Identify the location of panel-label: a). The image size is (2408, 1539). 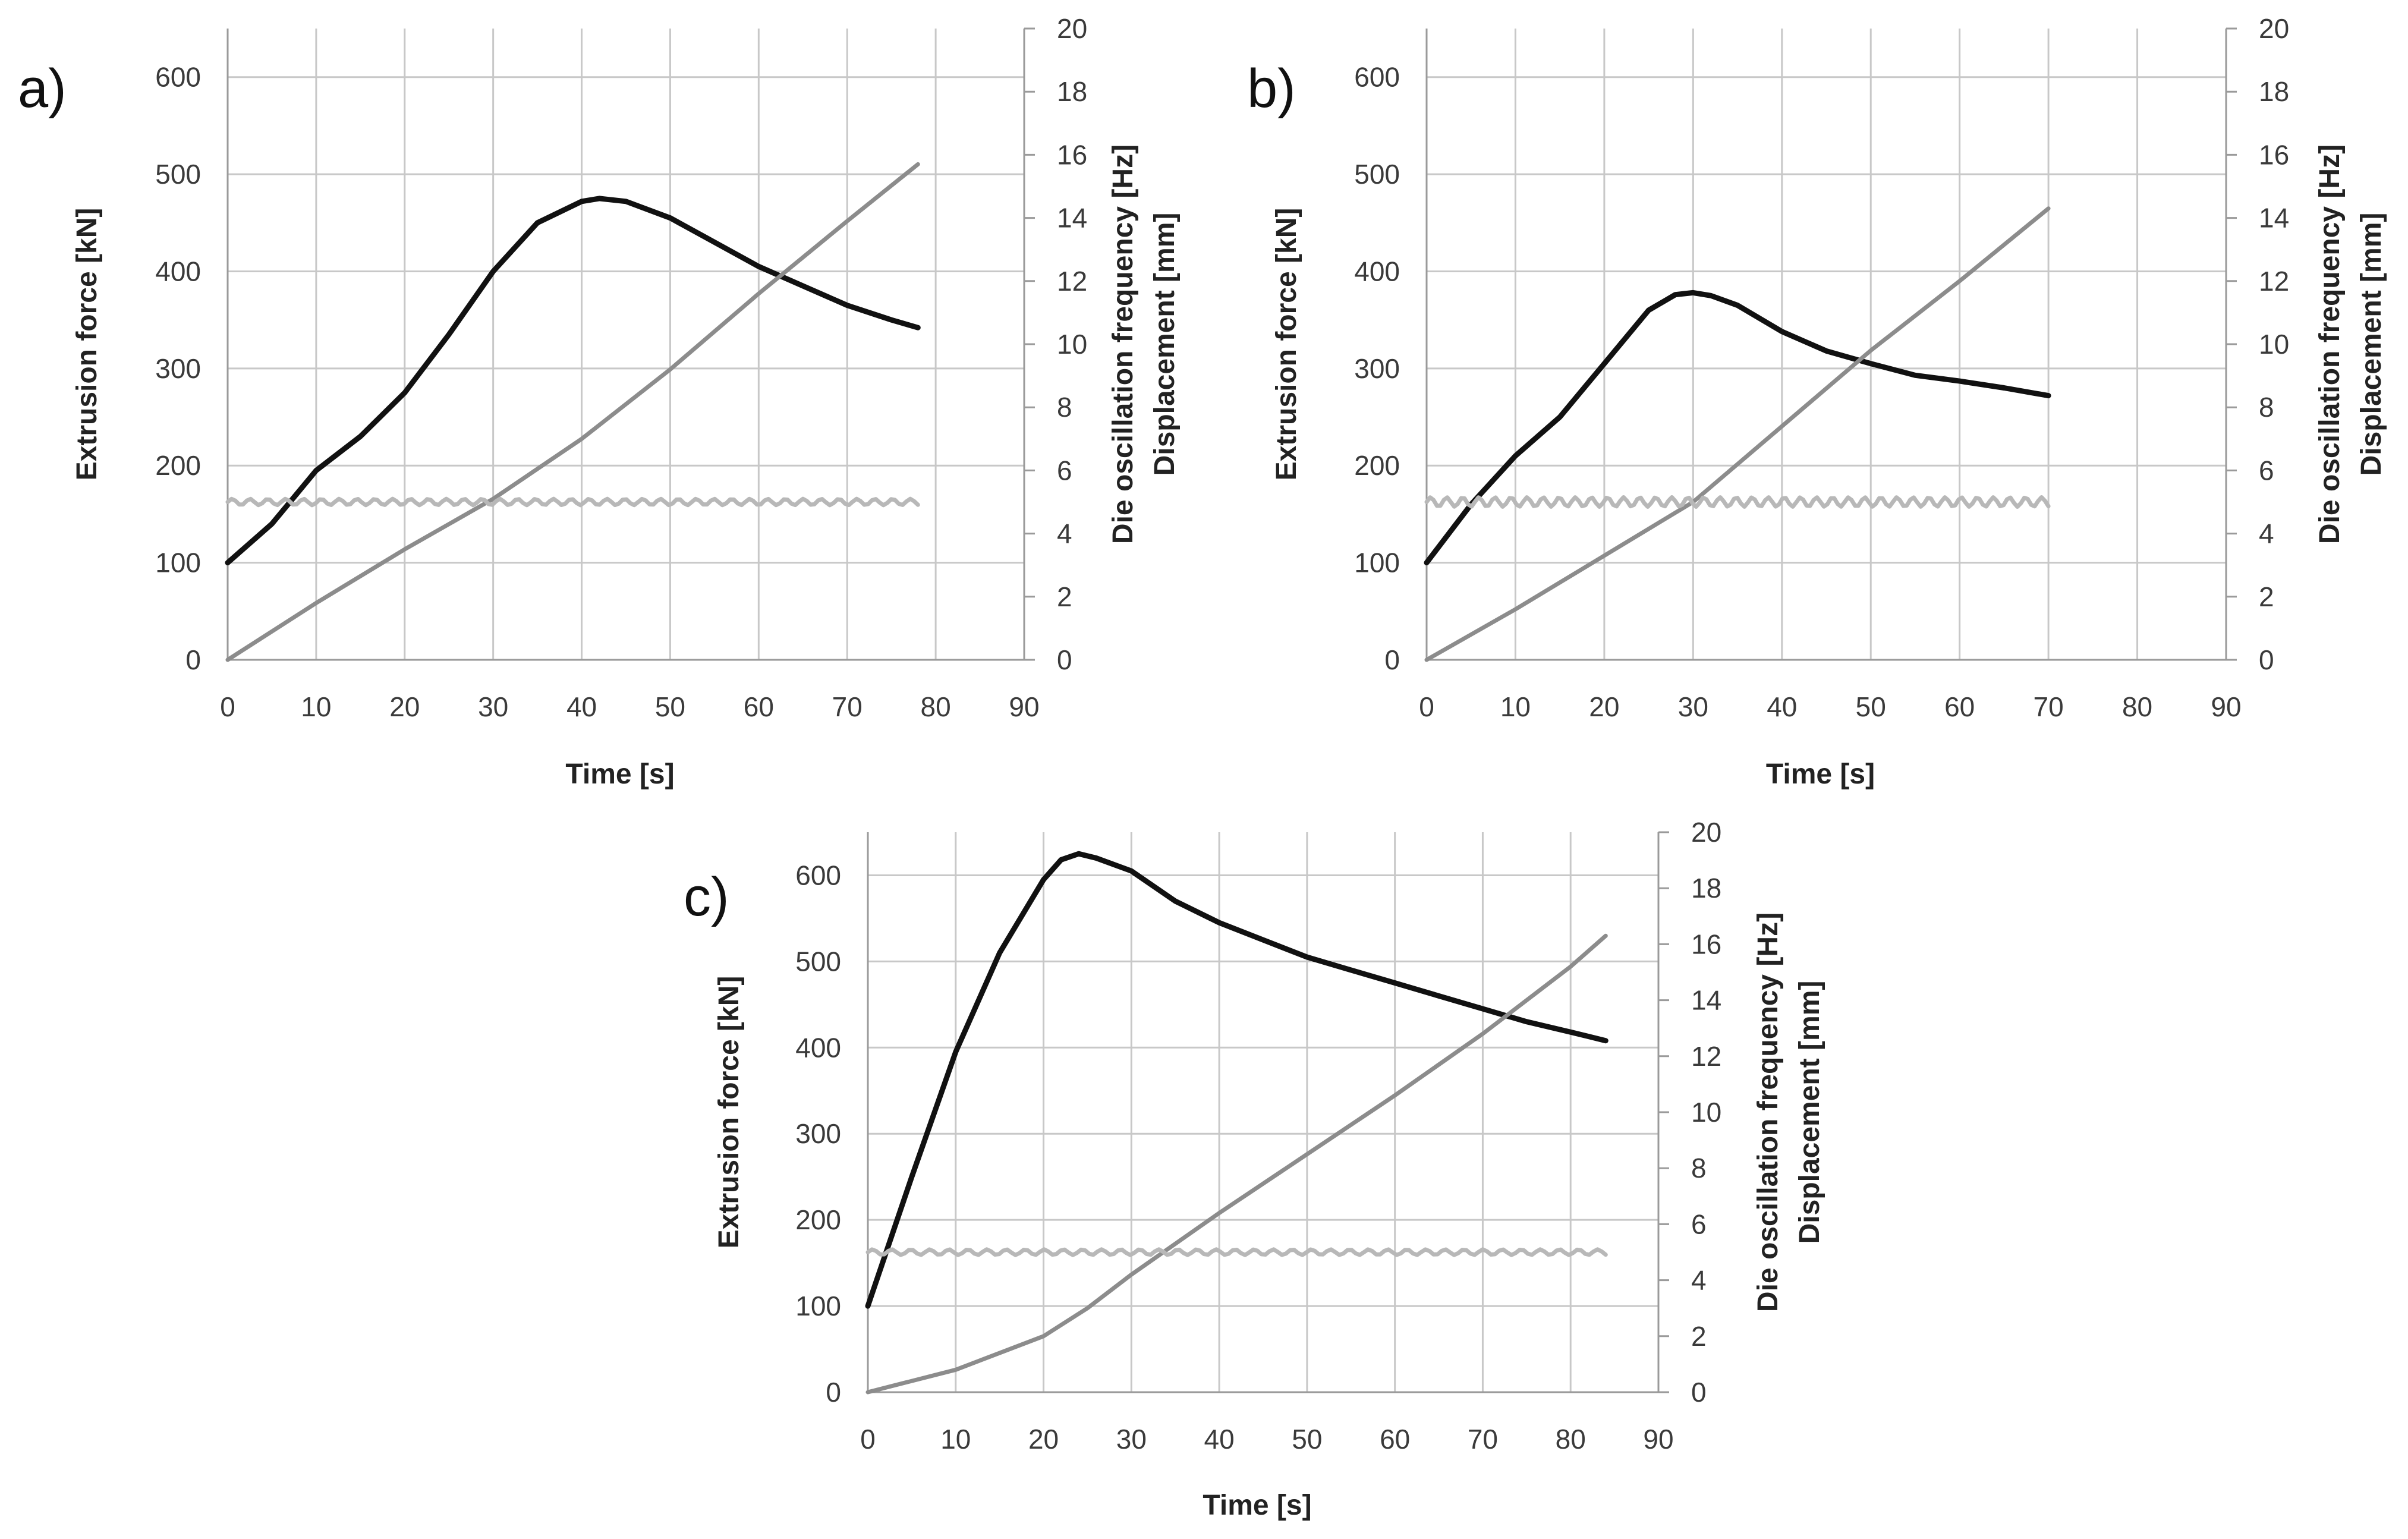
(42, 88).